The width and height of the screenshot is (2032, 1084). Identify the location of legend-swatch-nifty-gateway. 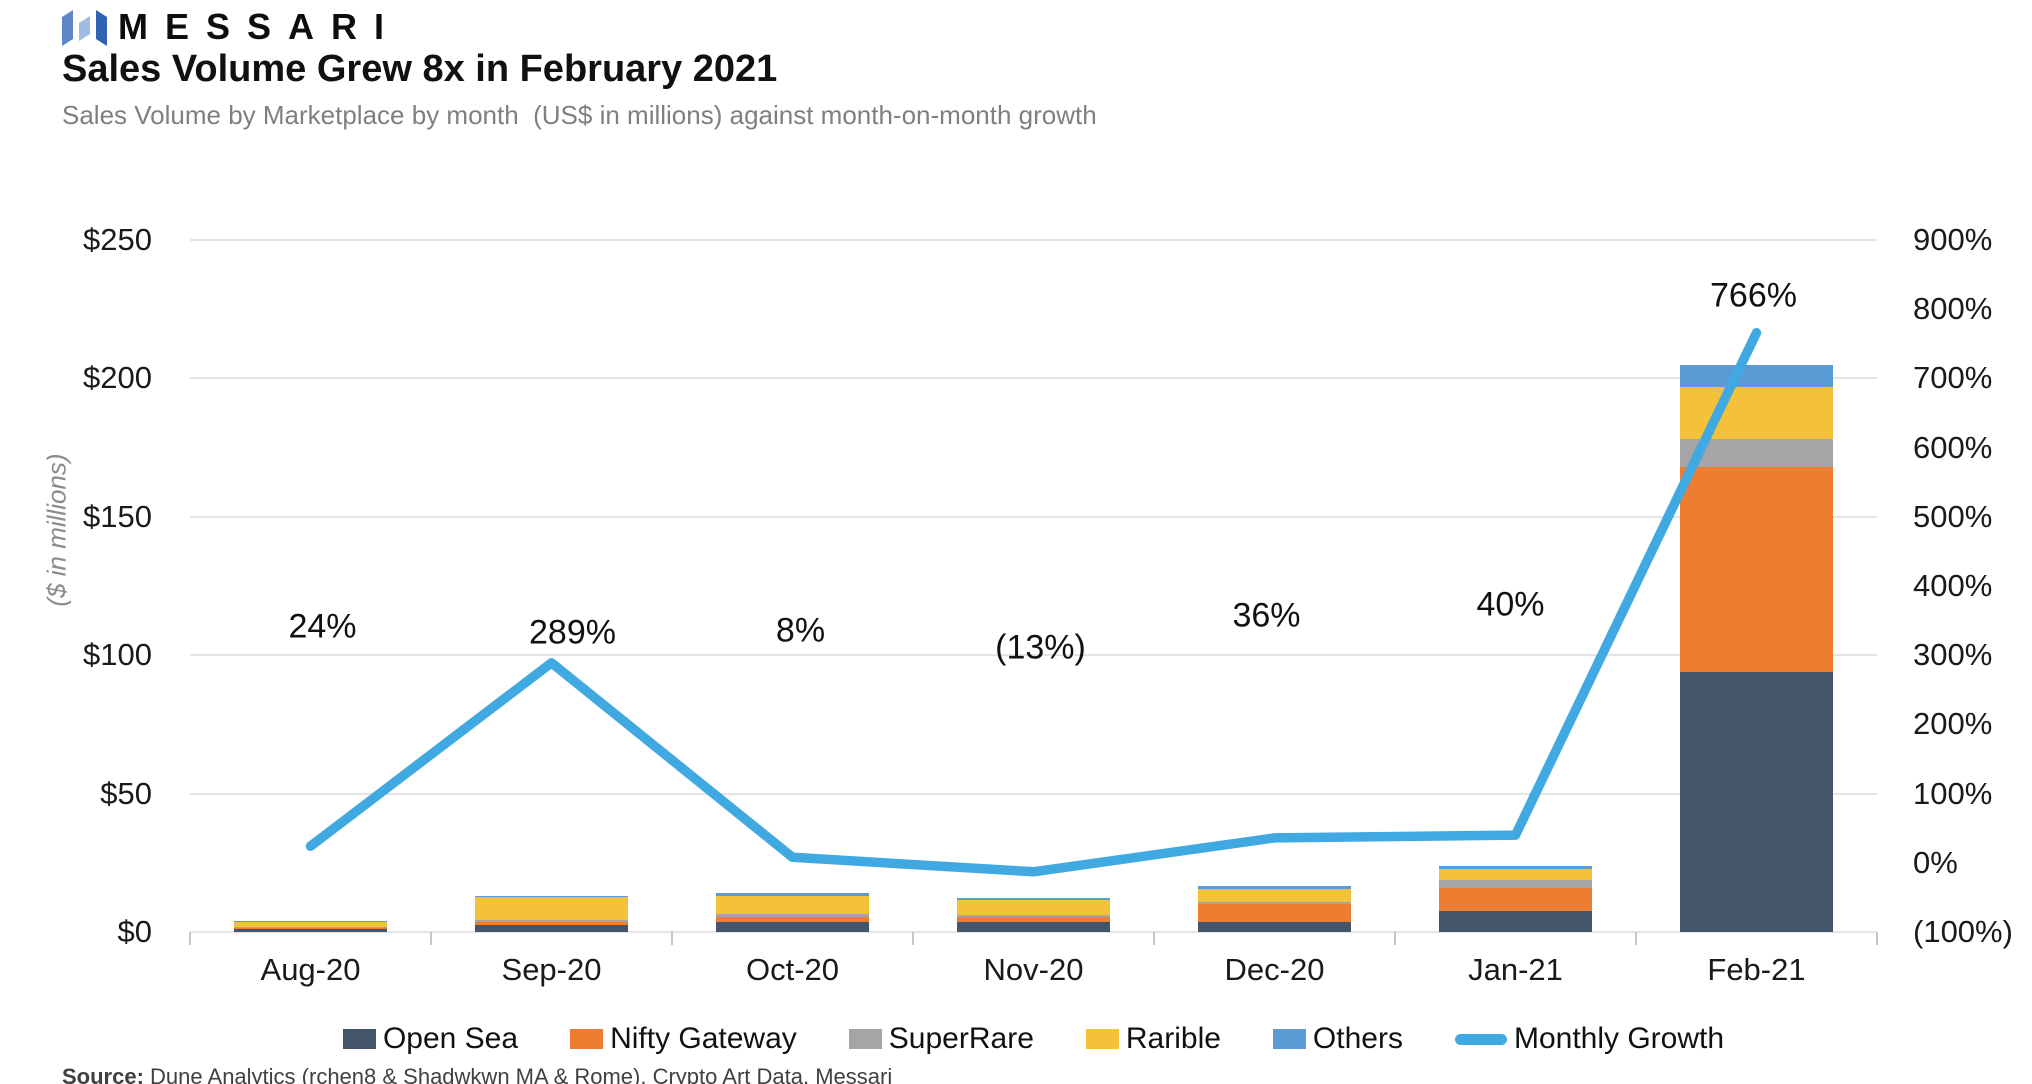
(587, 1039).